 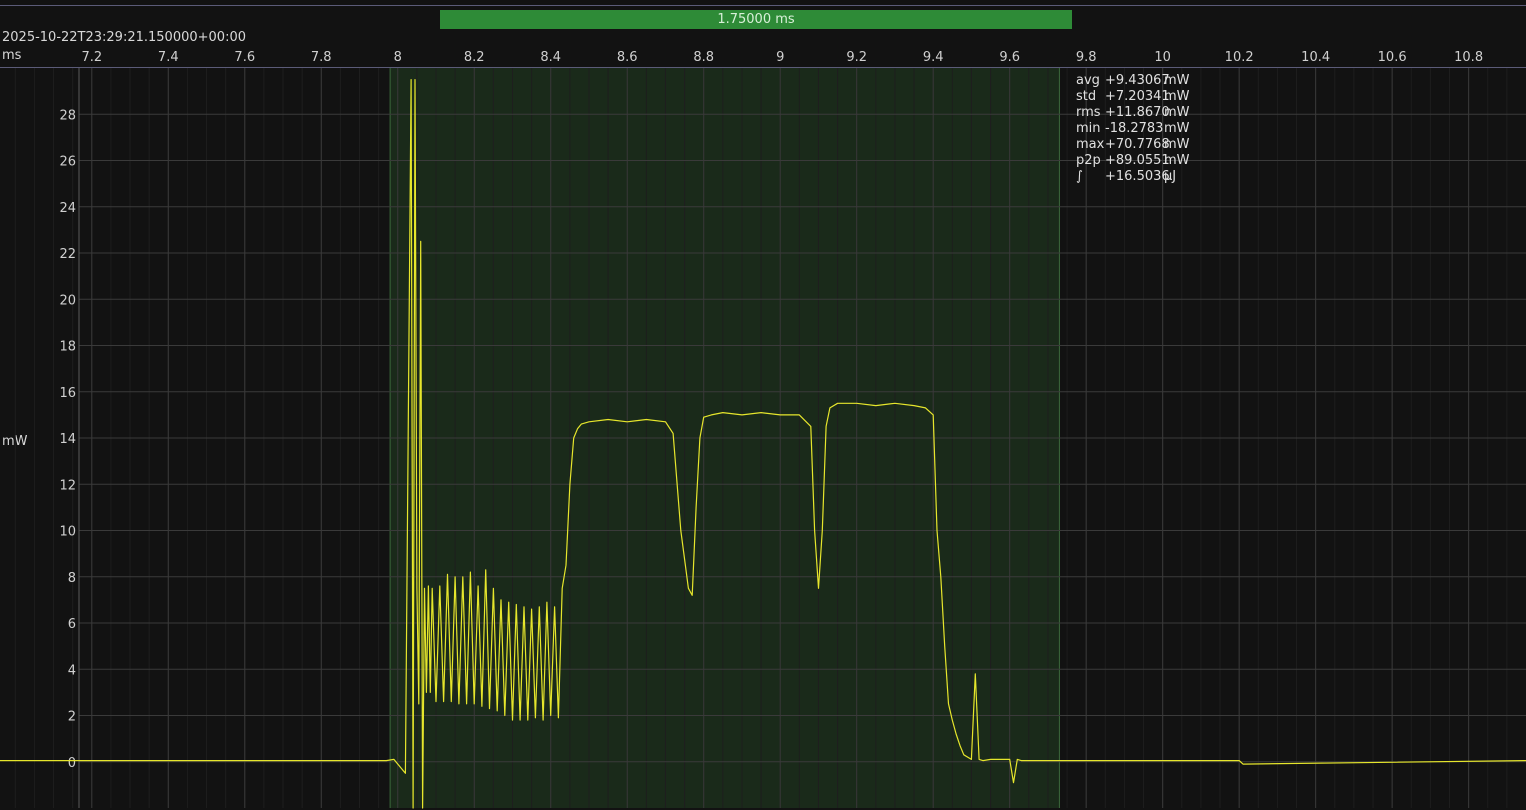 What do you see at coordinates (72, 624) in the screenshot?
I see `y-tick-label: 6` at bounding box center [72, 624].